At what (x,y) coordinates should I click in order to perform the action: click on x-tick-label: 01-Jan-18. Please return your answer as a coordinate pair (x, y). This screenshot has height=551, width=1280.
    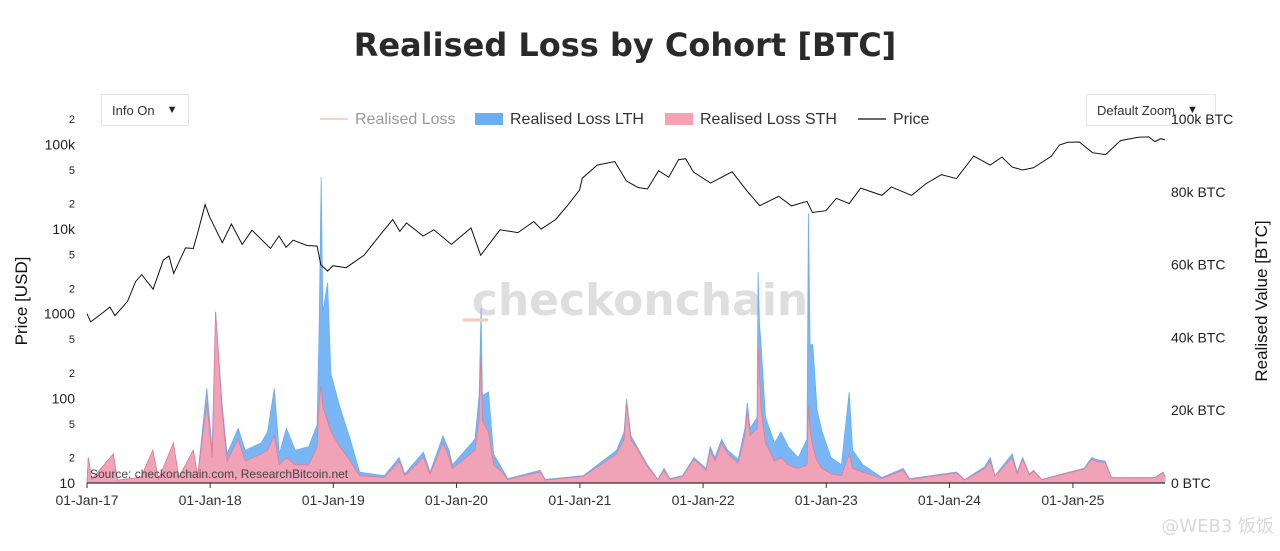
    Looking at the image, I should click on (210, 500).